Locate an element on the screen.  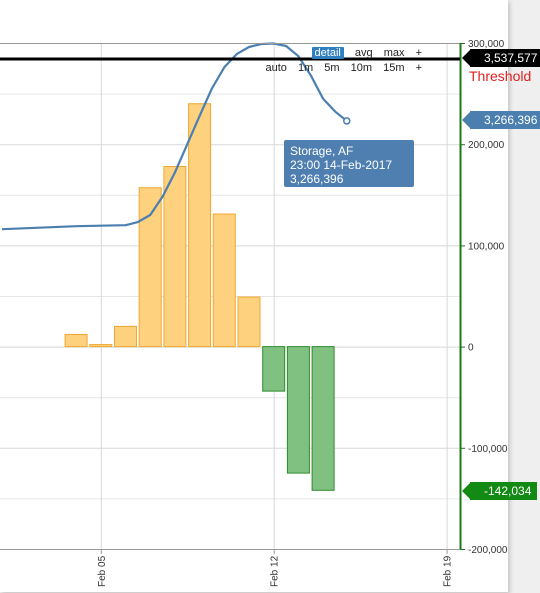
add-aggregate-button: + is located at coordinates (419, 53).